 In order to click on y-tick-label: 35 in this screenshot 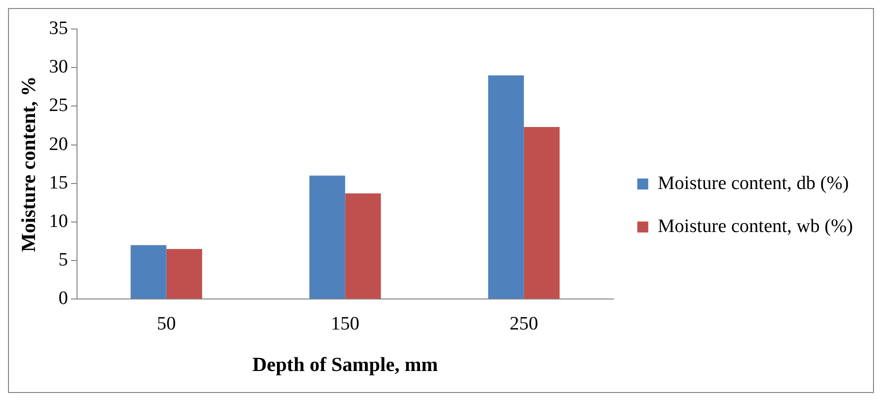, I will do `click(58, 28)`.